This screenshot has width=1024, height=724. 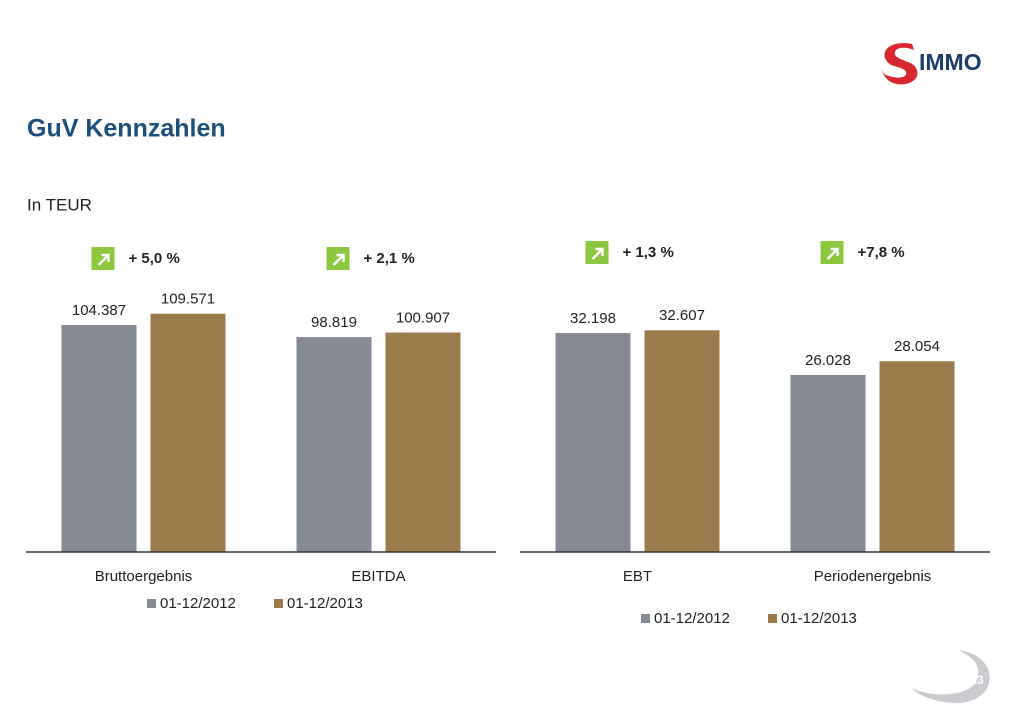 I want to click on category-label: Bruttoergebnis, so click(x=144, y=576).